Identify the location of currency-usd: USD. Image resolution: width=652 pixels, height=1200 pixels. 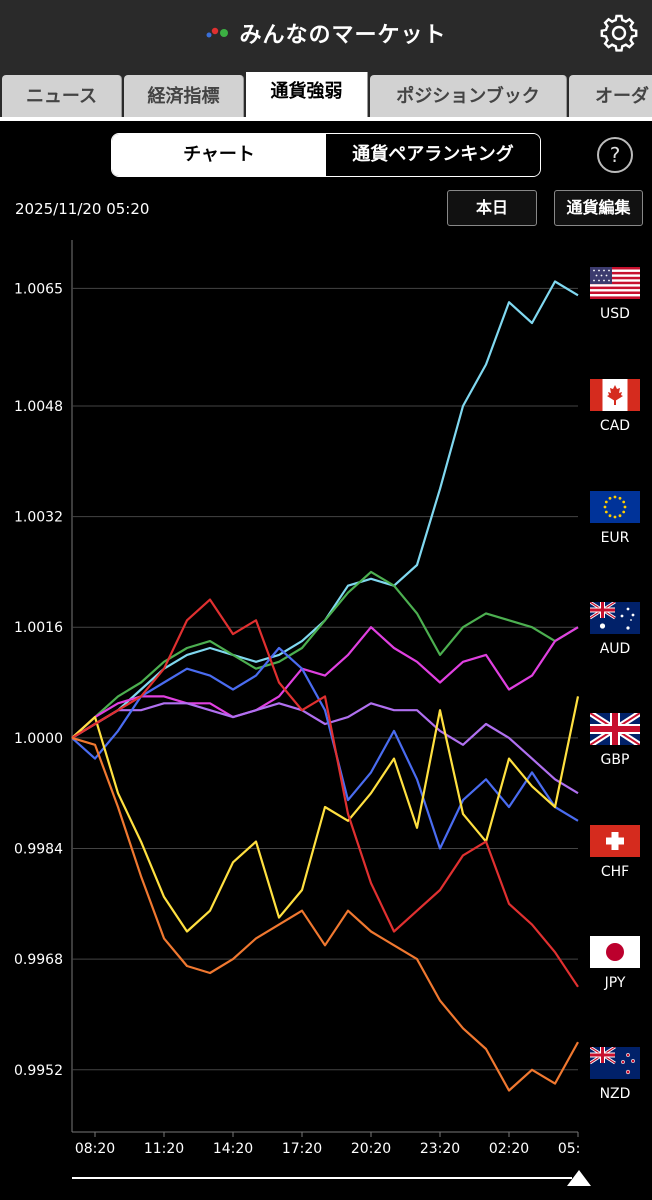
(615, 294).